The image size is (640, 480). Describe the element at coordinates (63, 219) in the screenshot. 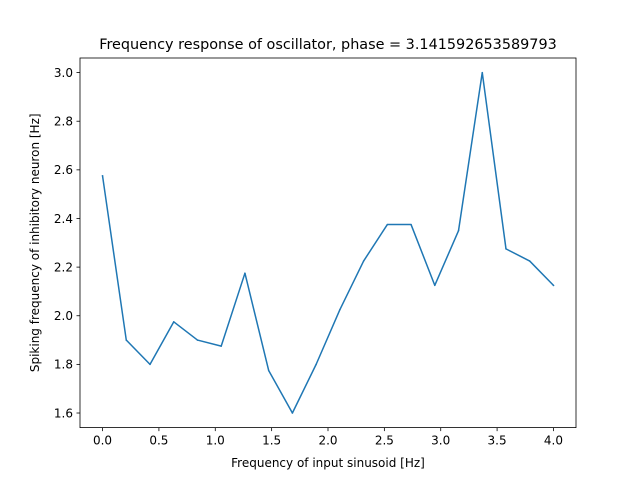

I see `y-tick-label: 2.4` at that location.